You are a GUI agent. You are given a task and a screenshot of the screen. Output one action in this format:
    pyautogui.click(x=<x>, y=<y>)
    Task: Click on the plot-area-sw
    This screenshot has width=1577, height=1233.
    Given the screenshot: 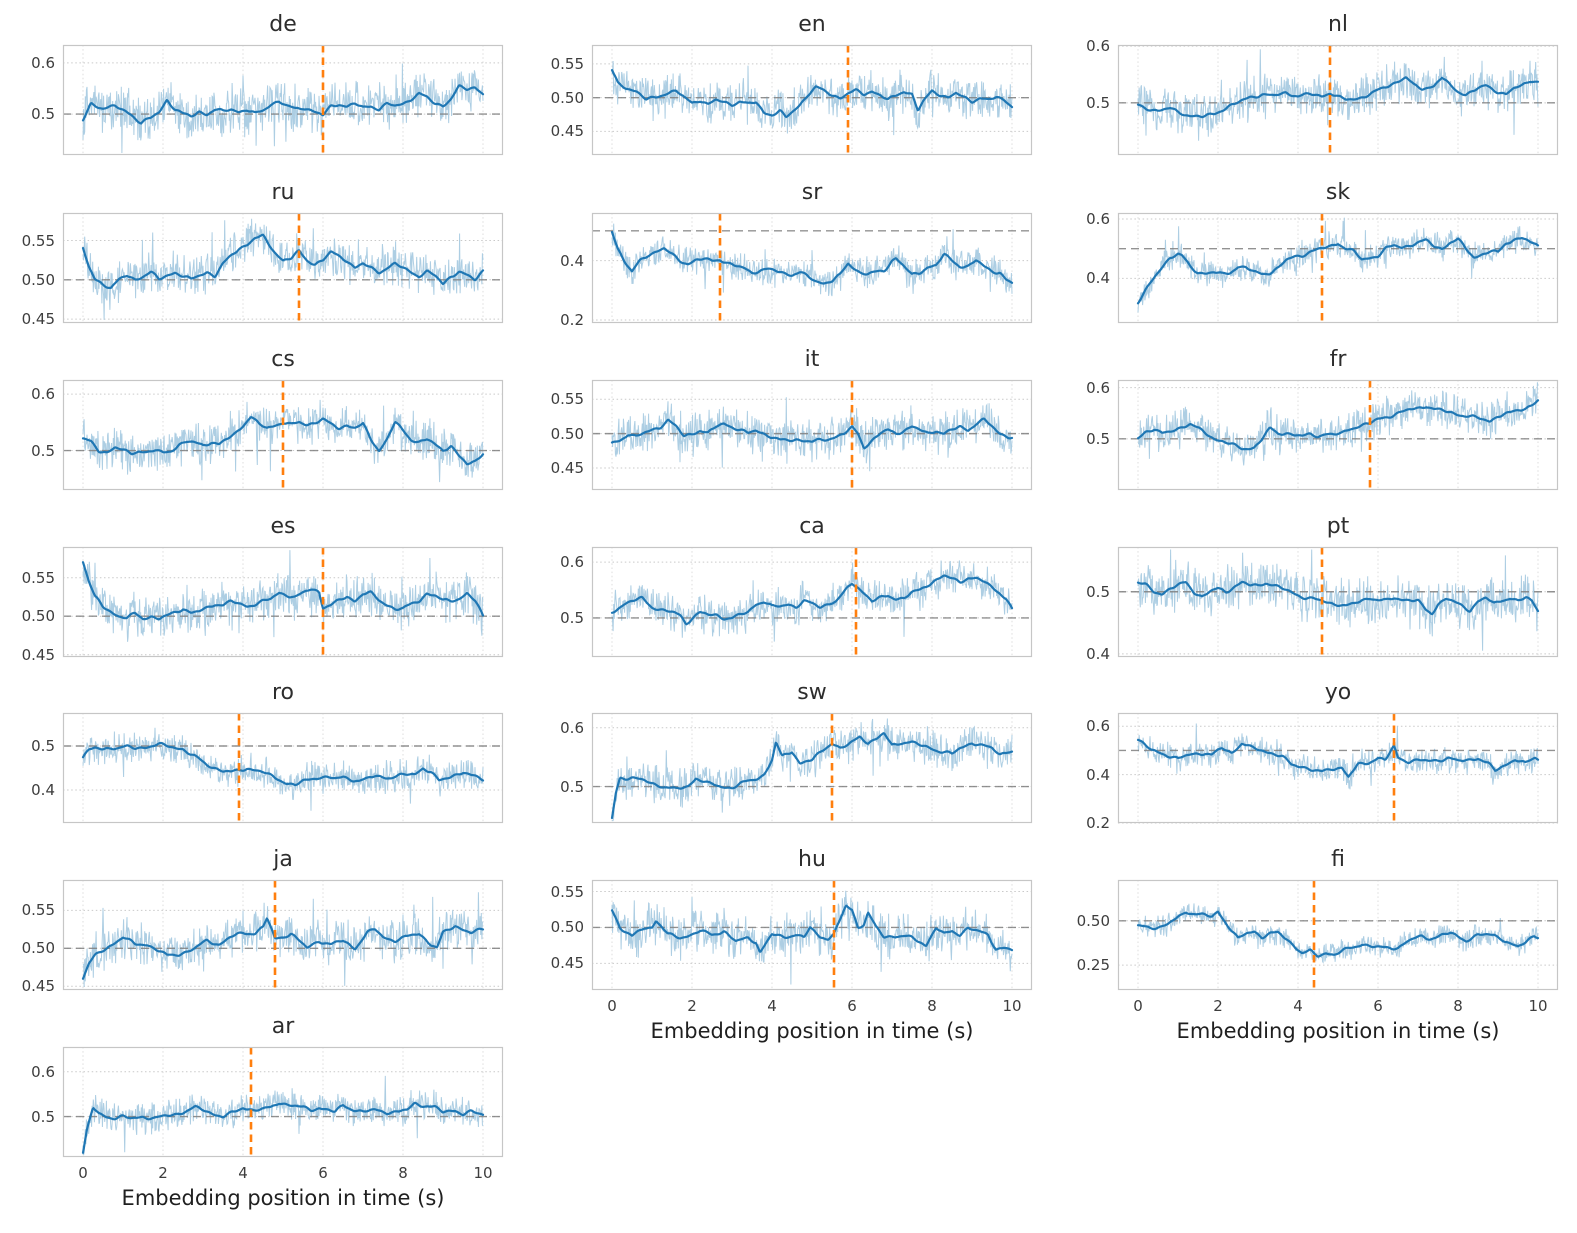 What is the action you would take?
    pyautogui.click(x=812, y=768)
    